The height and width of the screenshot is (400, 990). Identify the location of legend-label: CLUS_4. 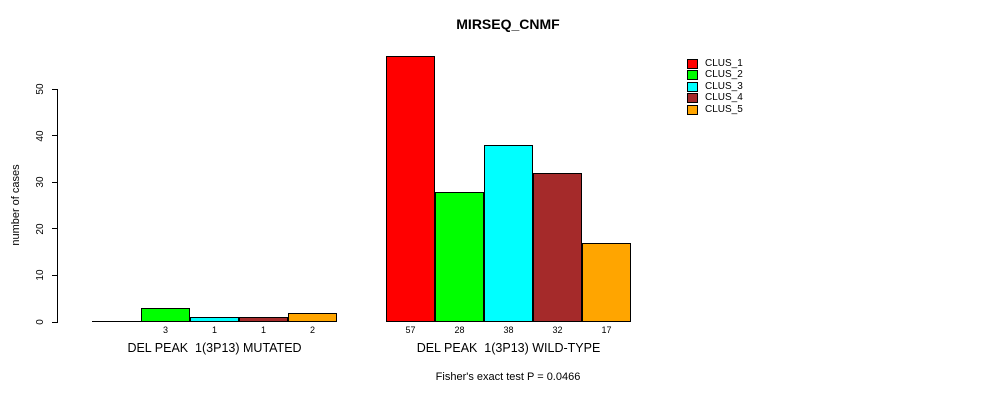
(724, 98).